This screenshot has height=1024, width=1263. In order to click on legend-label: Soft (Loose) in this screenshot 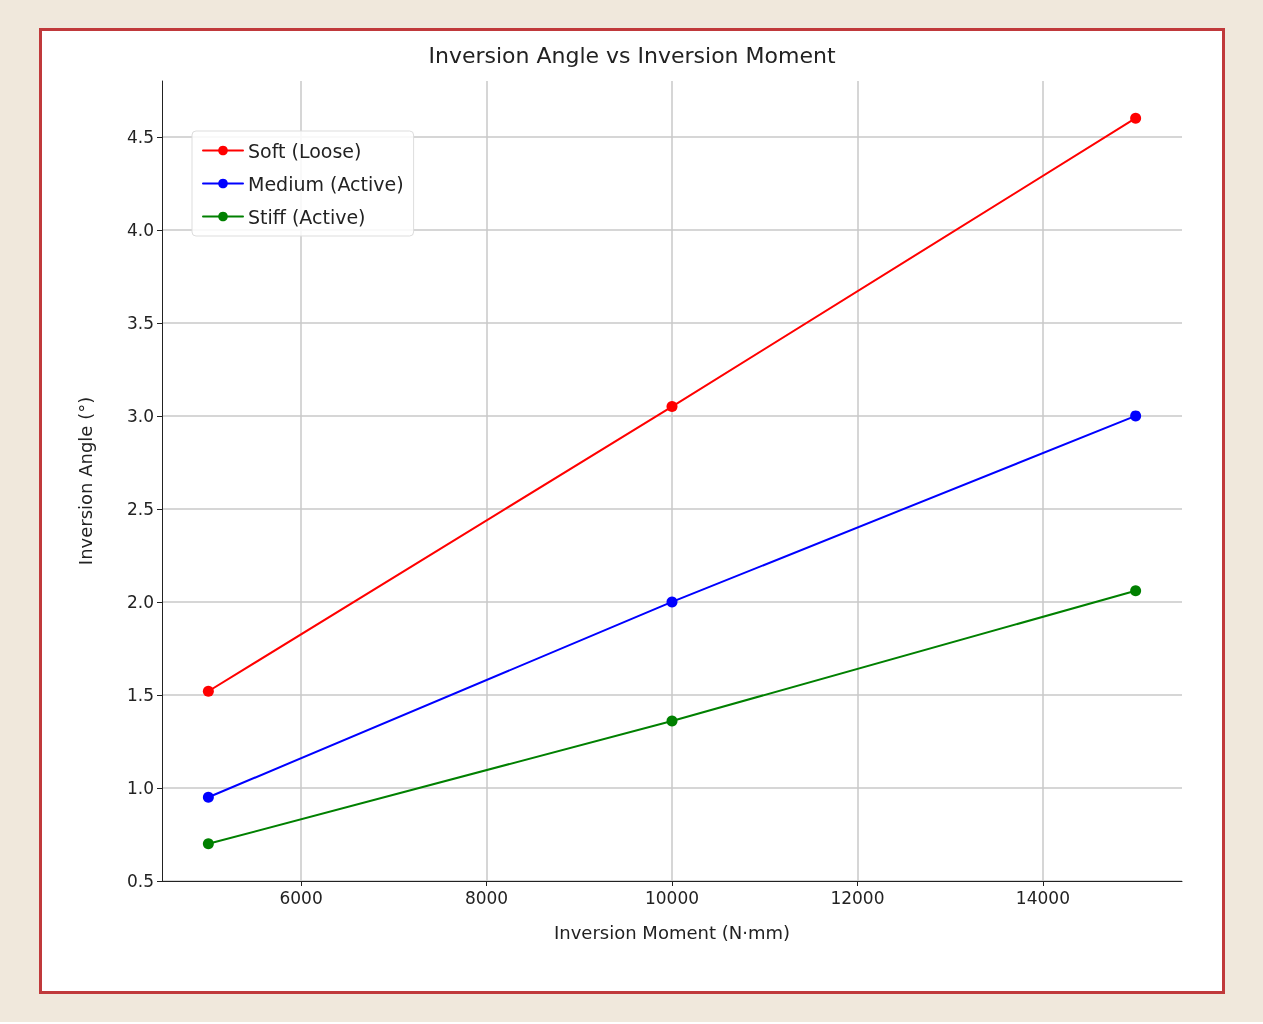, I will do `click(304, 150)`.